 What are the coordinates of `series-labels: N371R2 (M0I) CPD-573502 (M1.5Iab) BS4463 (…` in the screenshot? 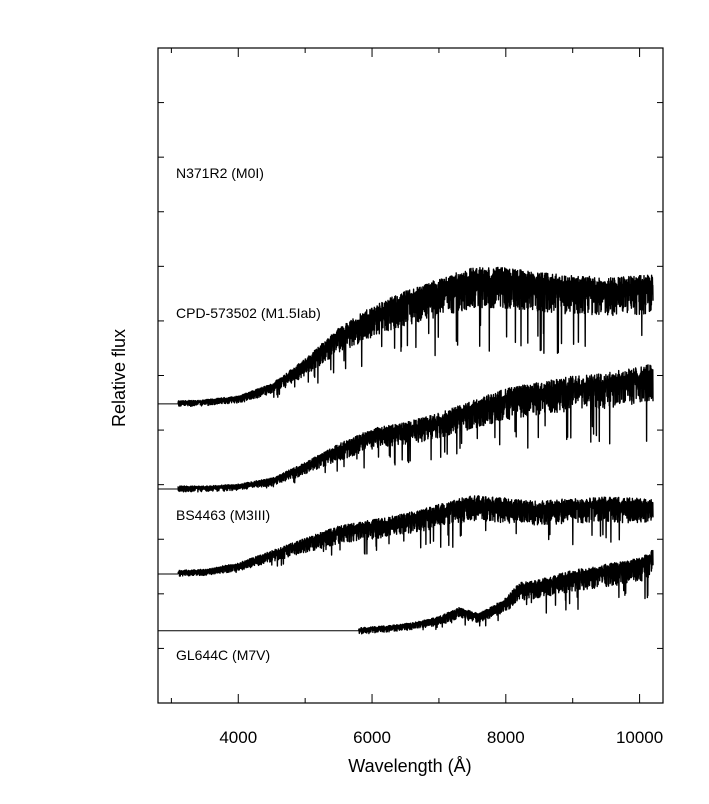 It's located at (248, 414).